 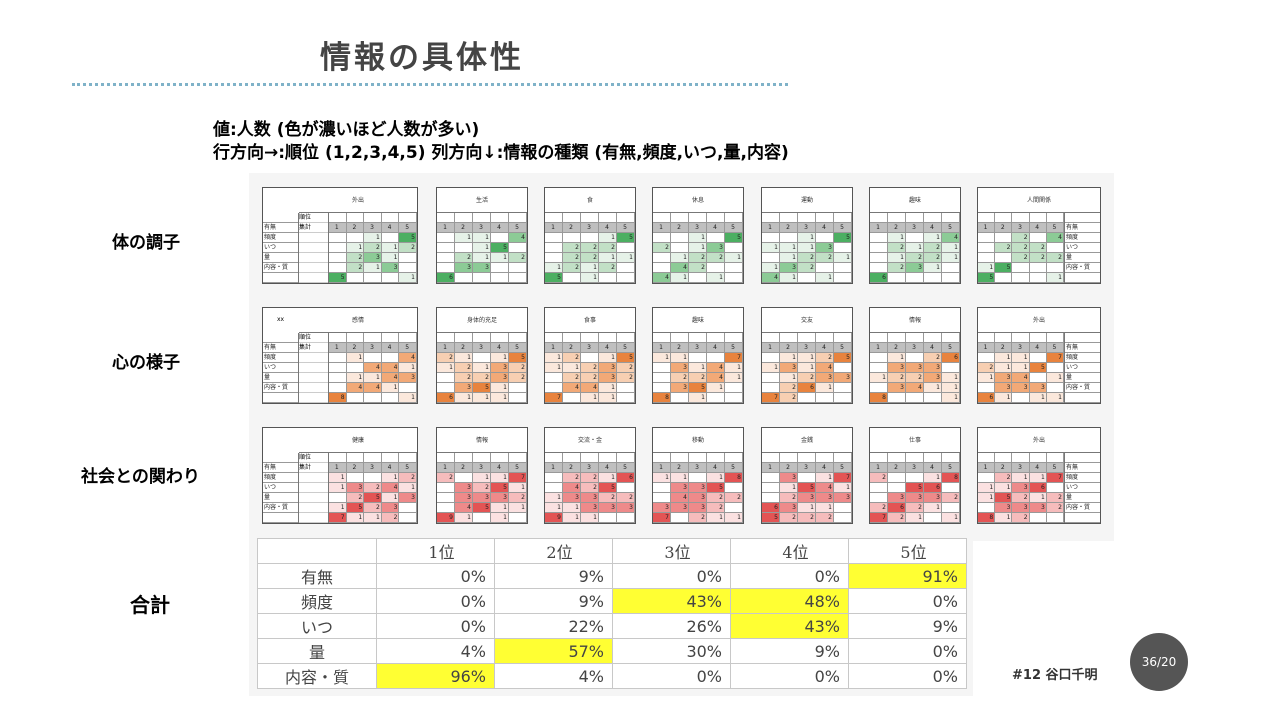 I want to click on summary-row-itsu: いつ 0% 22% 26% 43% 9%, so click(x=612, y=626).